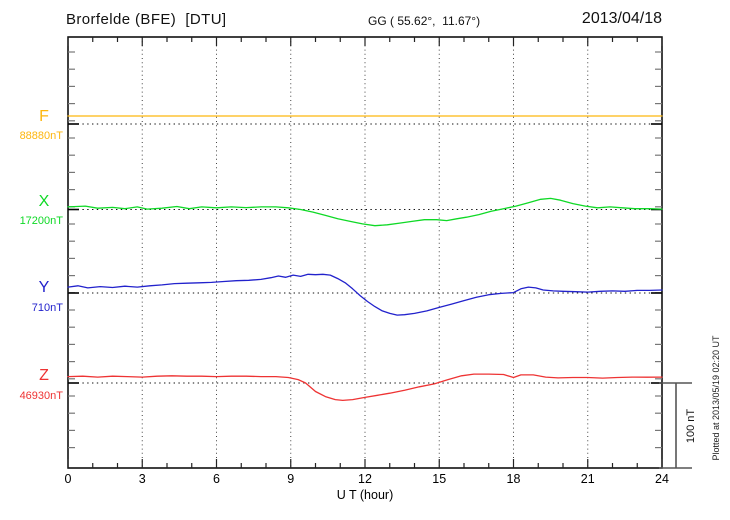  I want to click on x-tick-label: 3, so click(142, 479).